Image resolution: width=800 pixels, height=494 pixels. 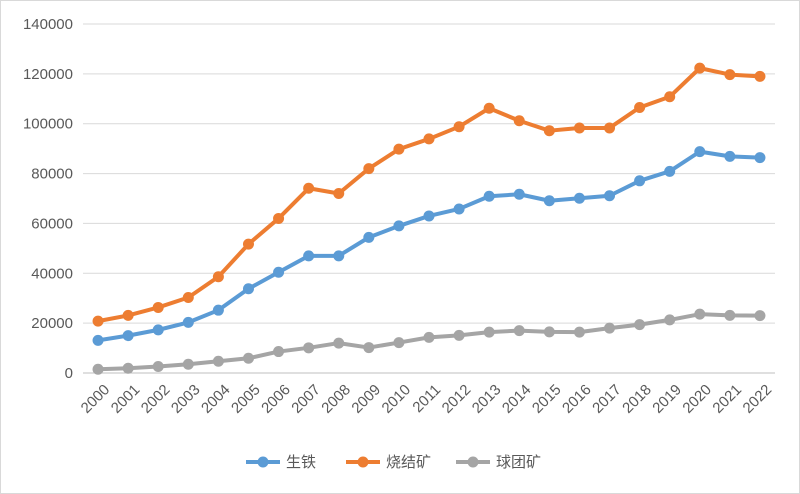 I want to click on x-tick-label: 2007, so click(x=306, y=399).